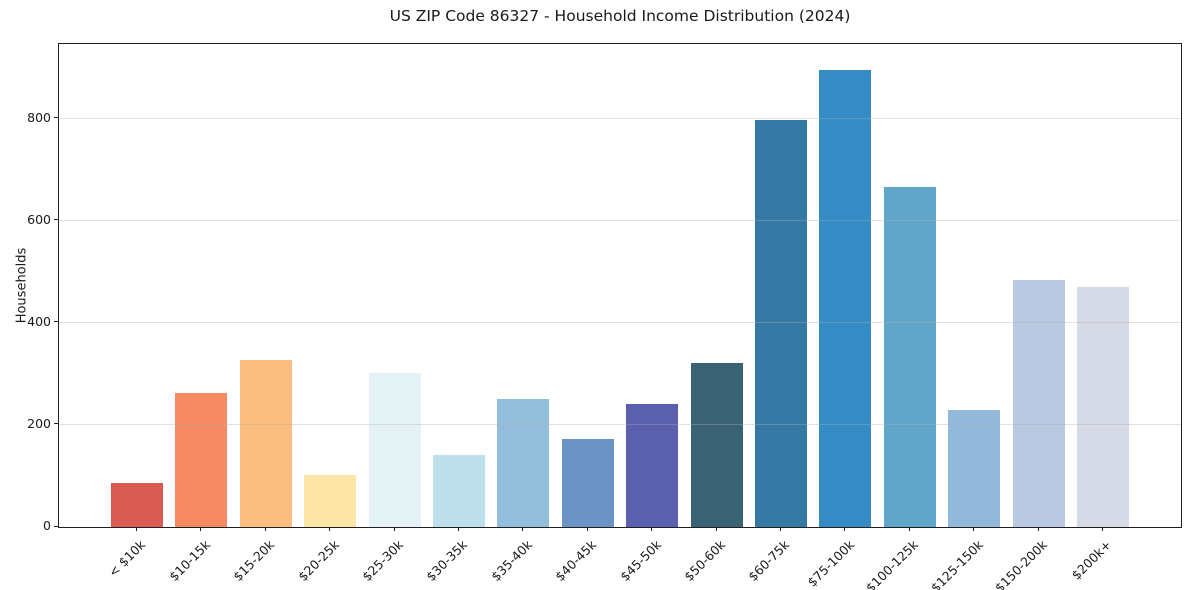 The image size is (1189, 590). I want to click on bar-$15-20k, so click(265, 443).